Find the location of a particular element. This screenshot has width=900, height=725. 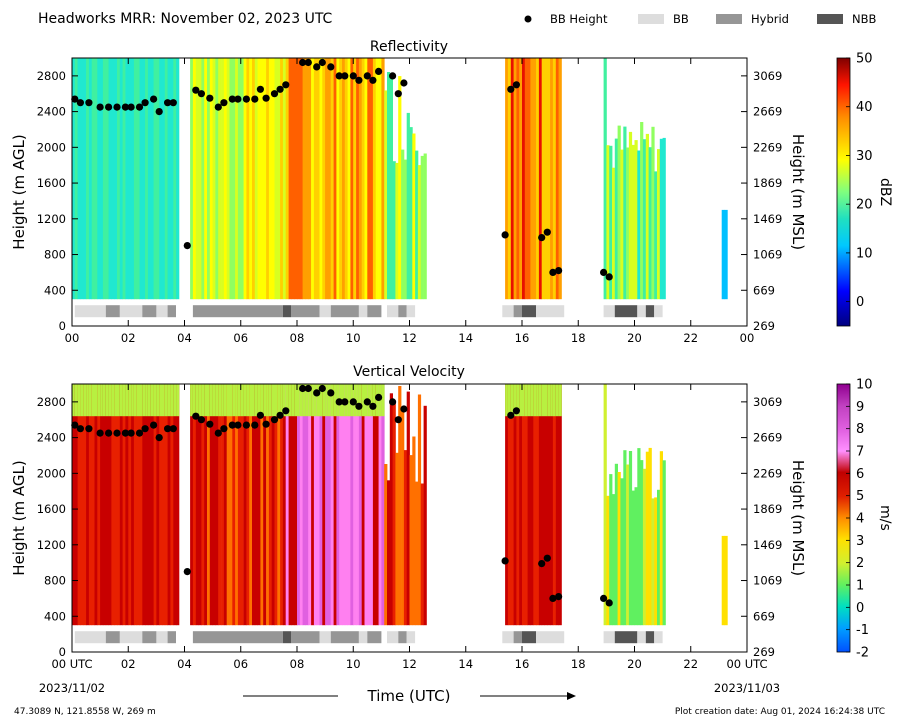

colorbar-tick-label: 6 is located at coordinates (860, 474).